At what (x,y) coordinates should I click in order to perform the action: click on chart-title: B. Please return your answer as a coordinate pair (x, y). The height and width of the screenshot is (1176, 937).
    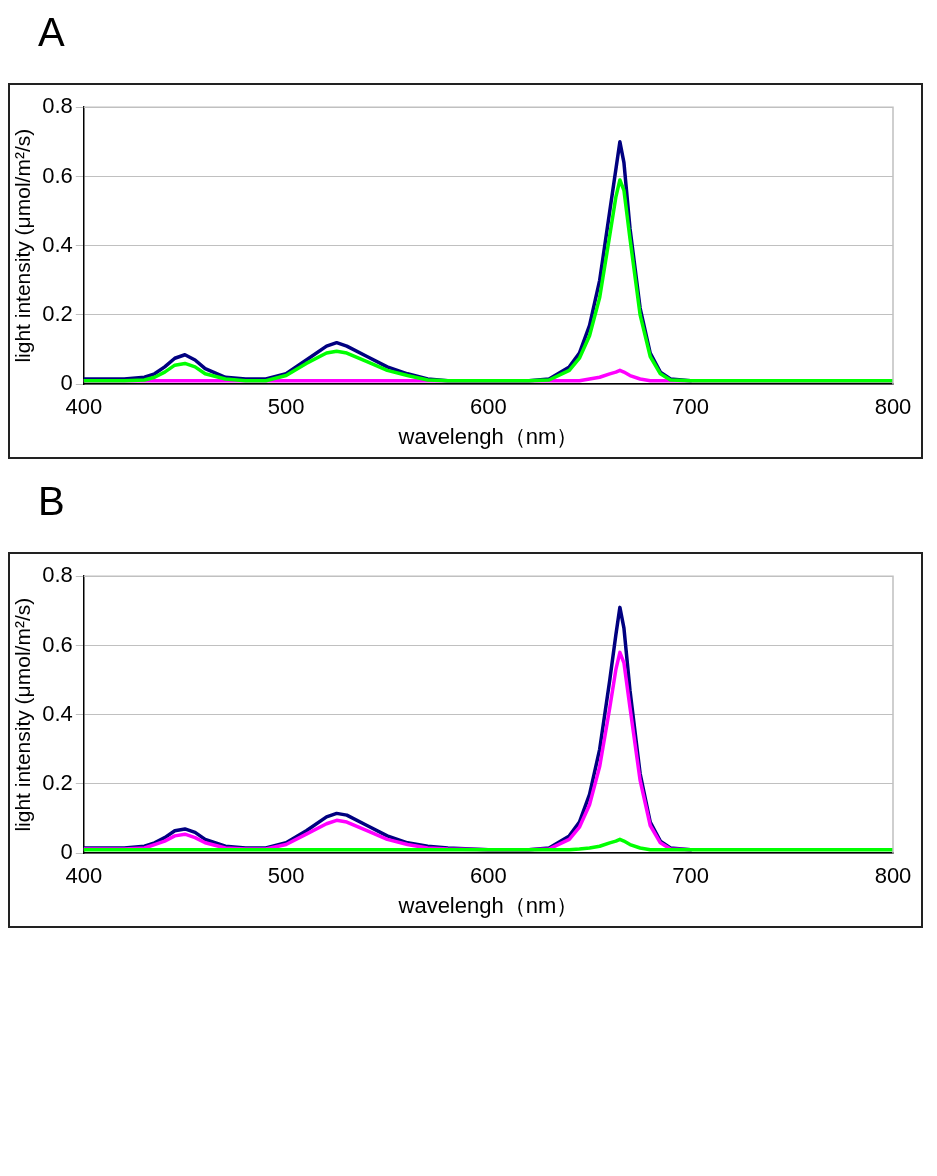
    Looking at the image, I should click on (52, 501).